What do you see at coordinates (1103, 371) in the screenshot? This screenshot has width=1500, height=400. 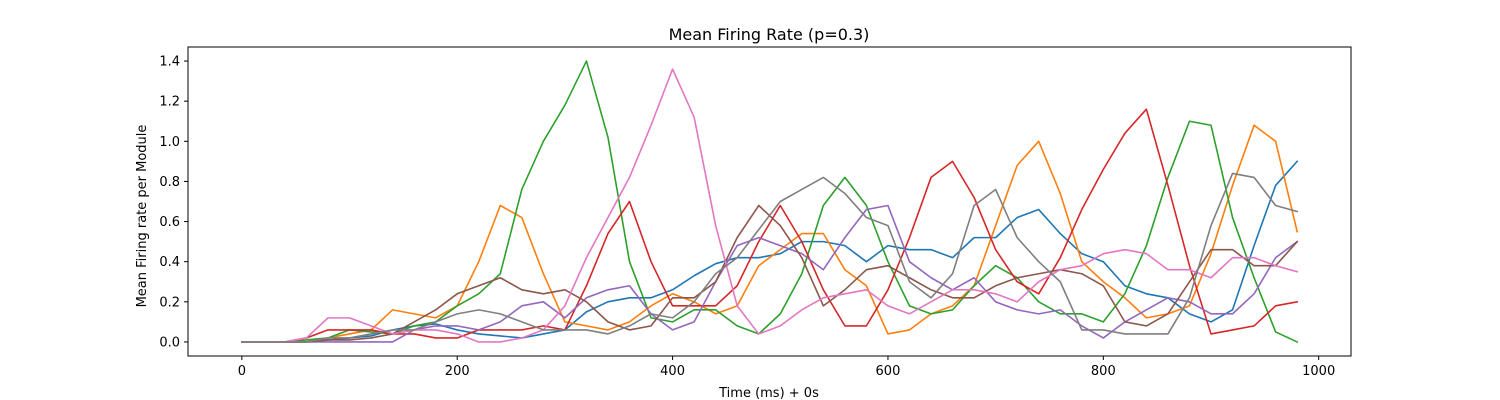 I see `x-tick-label: 800` at bounding box center [1103, 371].